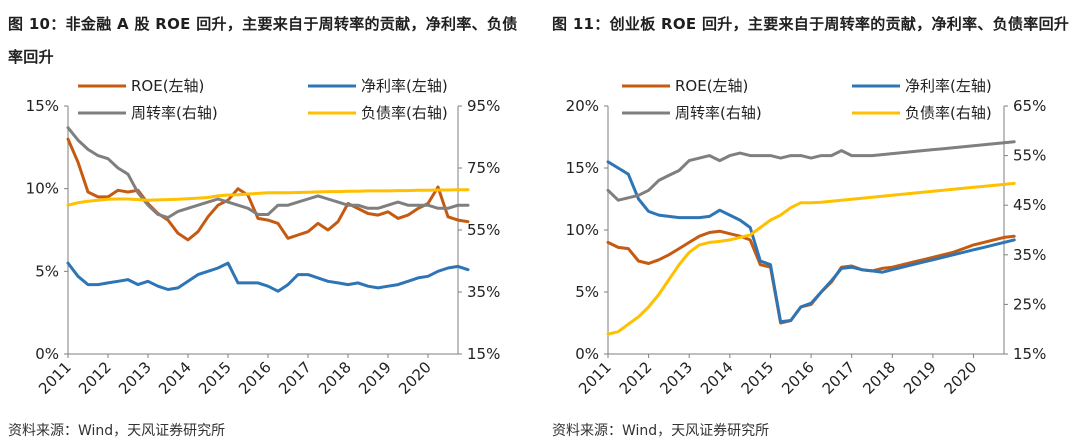  Describe the element at coordinates (483, 168) in the screenshot. I see `y-tick-label-right: 75%` at that location.